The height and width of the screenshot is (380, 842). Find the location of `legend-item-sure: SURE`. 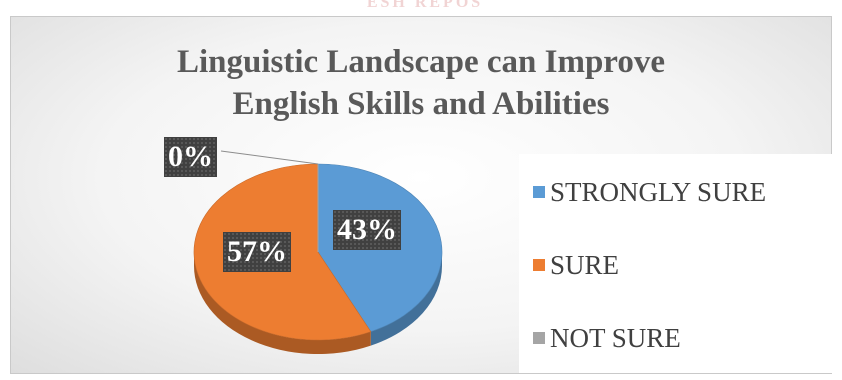

legend-item-sure: SURE is located at coordinates (576, 265).